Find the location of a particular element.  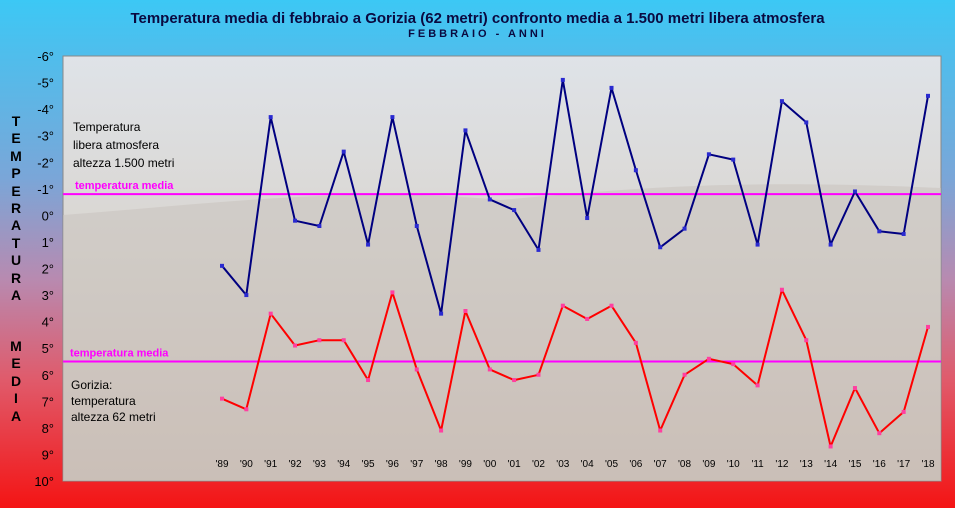

x-tick-label: '93 is located at coordinates (319, 464).